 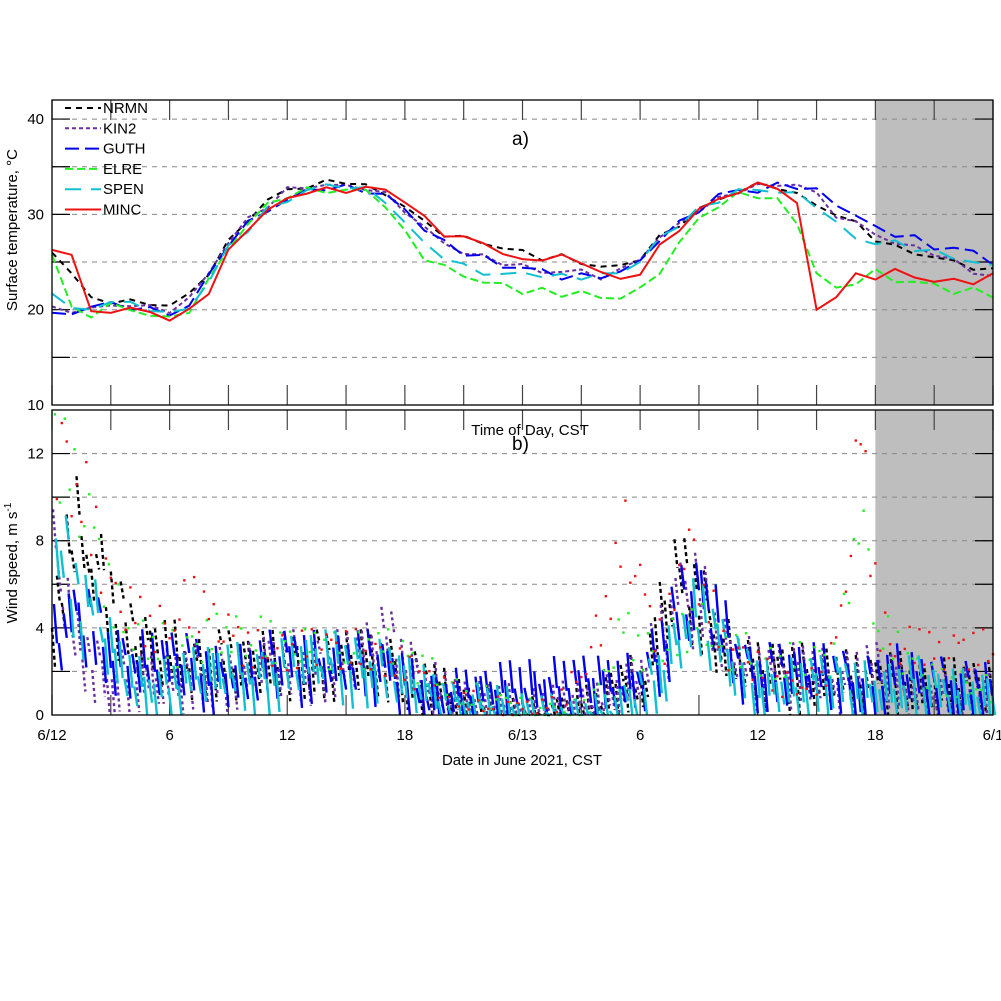 I want to click on legend-item-nrmn: NRMN, so click(x=106, y=108).